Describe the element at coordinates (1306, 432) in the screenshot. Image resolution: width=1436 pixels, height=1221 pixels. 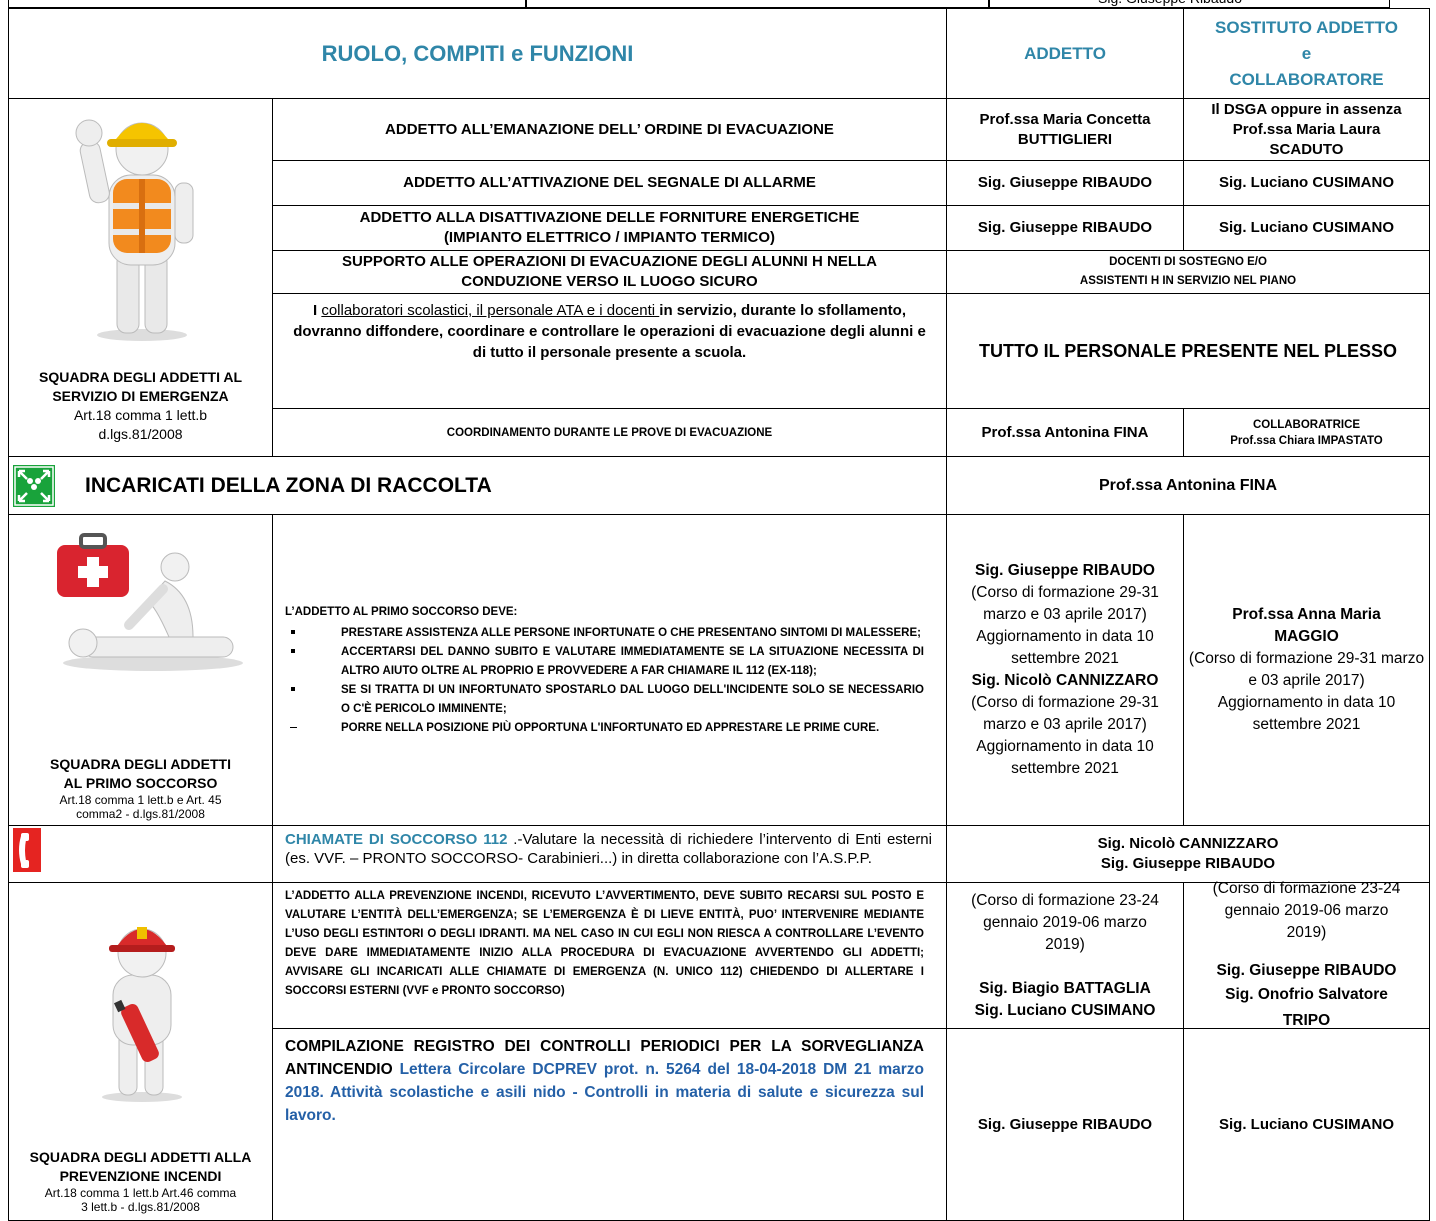
I see `sostituto: COLLABORATRICE Prof.ssa Chiara IMPASTATO` at that location.